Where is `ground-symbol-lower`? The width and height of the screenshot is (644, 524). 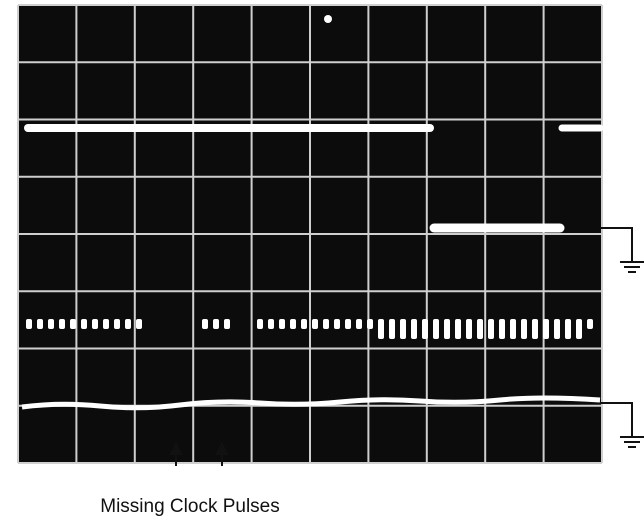 ground-symbol-lower is located at coordinates (622, 425).